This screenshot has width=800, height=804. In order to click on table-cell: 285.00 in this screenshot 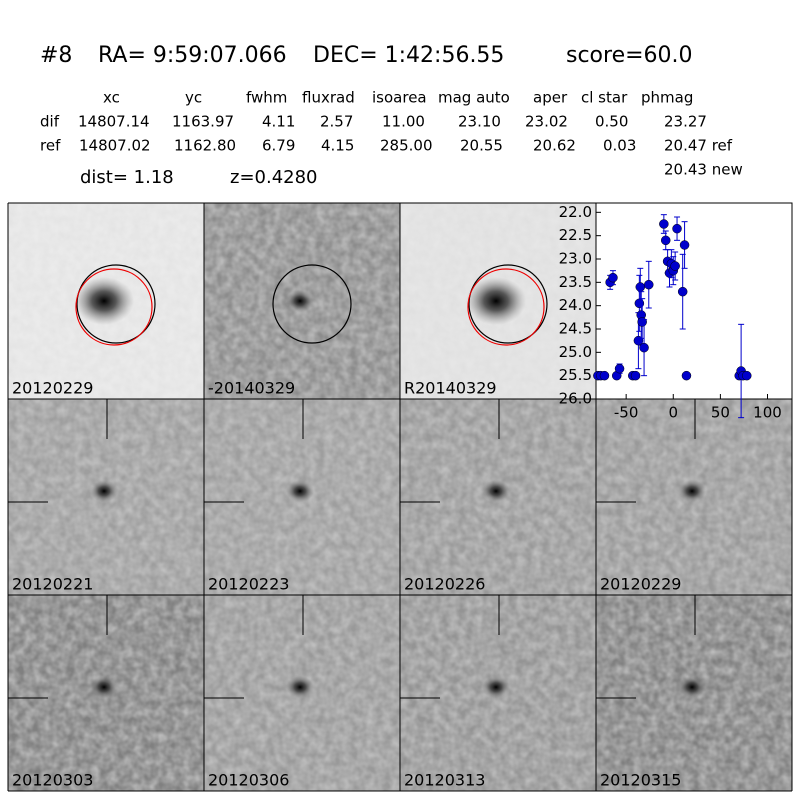, I will do `click(406, 146)`.